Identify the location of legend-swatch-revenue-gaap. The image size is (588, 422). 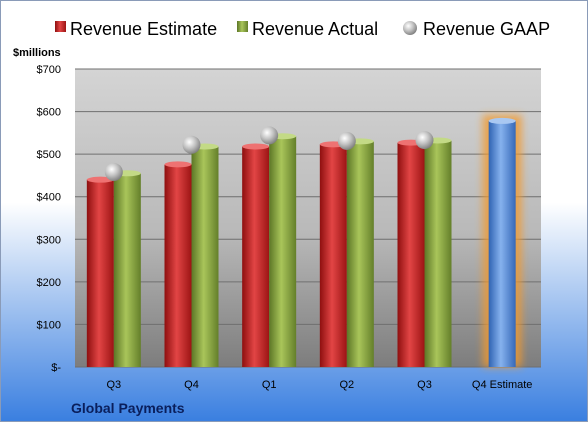
(410, 28).